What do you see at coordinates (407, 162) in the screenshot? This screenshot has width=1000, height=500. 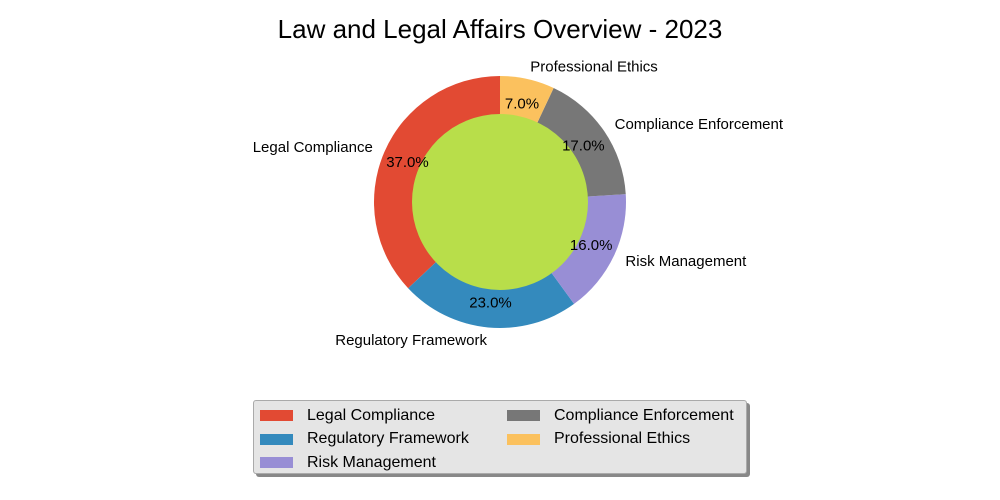 I see `percent-label-legal-compliance: 37.0%` at bounding box center [407, 162].